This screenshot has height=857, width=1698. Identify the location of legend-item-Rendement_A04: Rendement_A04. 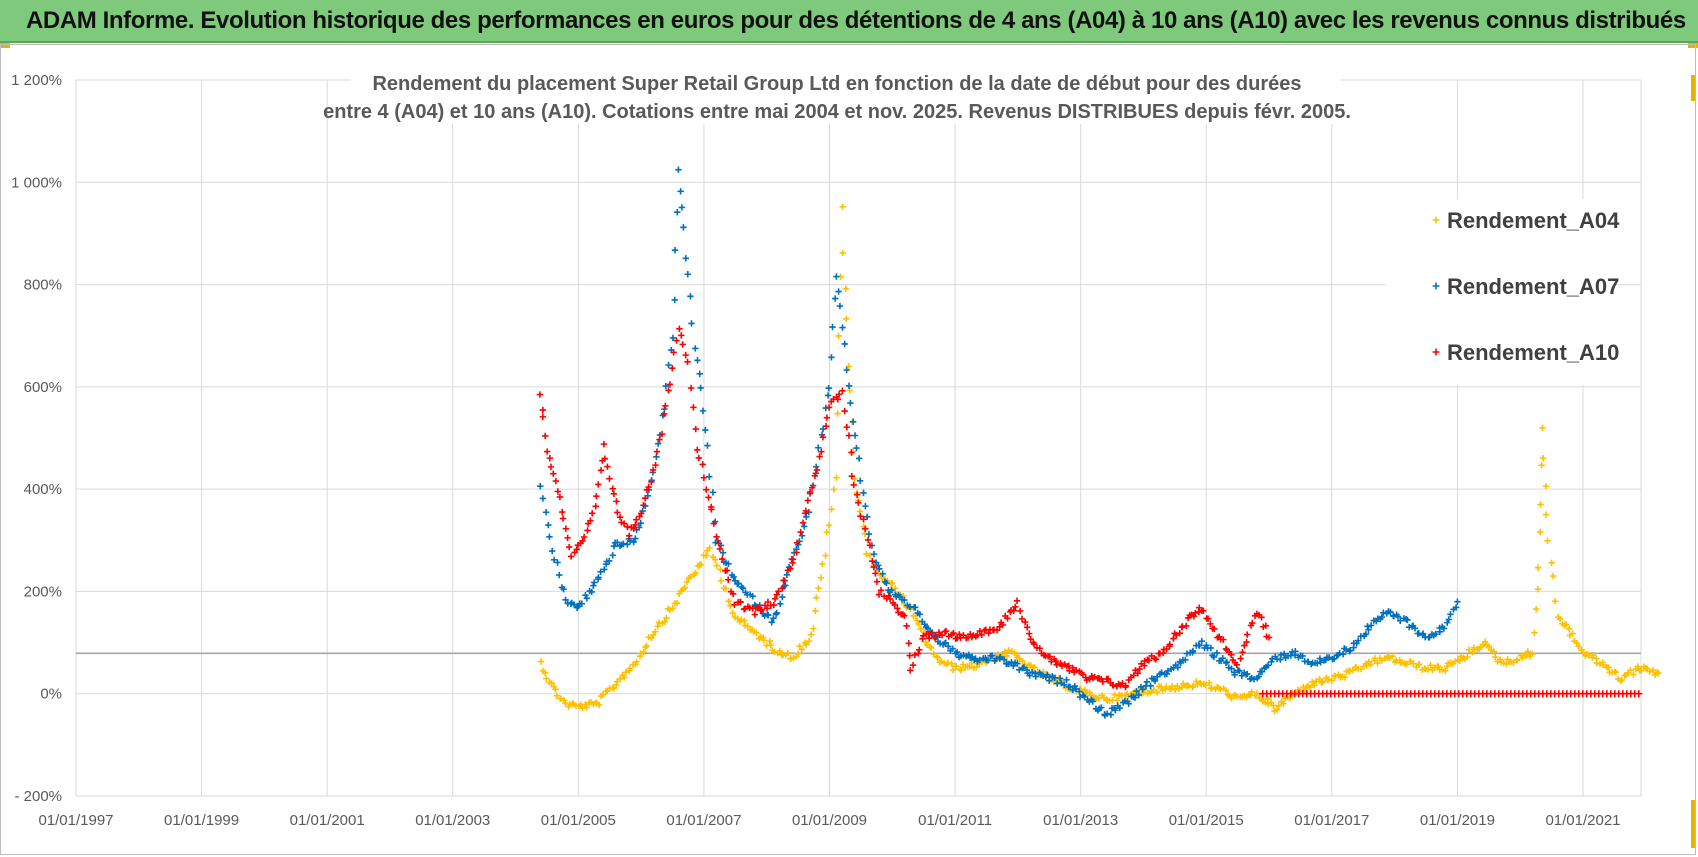
(1533, 220).